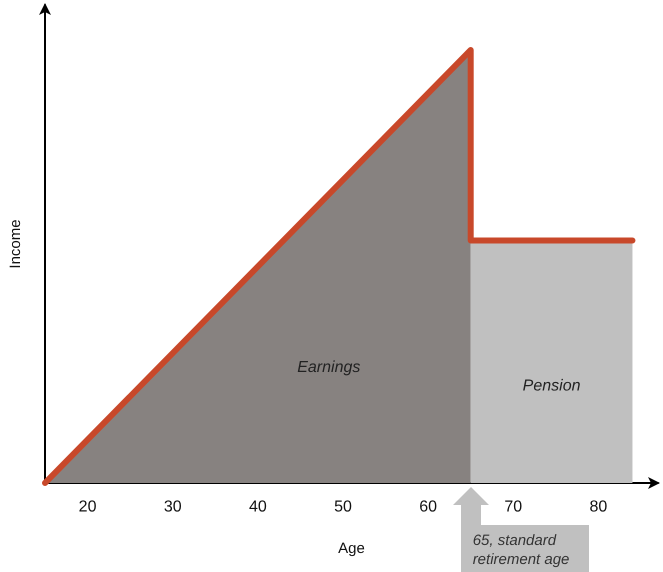 The image size is (663, 572). What do you see at coordinates (521, 550) in the screenshot?
I see `text: 65, standard retirement age` at bounding box center [521, 550].